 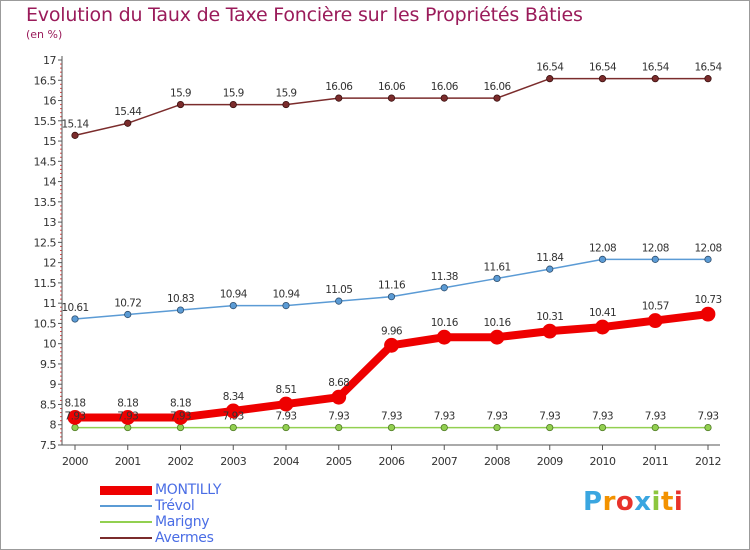 What do you see at coordinates (160, 490) in the screenshot?
I see `legend-item-montilly: MONTILLY` at bounding box center [160, 490].